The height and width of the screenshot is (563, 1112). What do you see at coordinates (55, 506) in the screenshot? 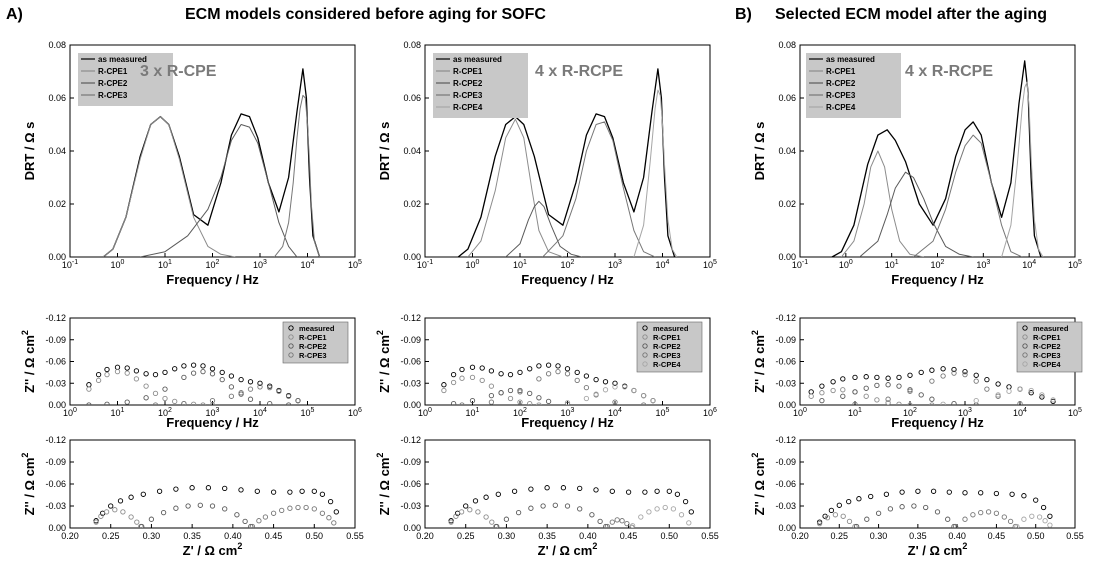
I see `y-tick-label: -0.03` at bounding box center [55, 506].